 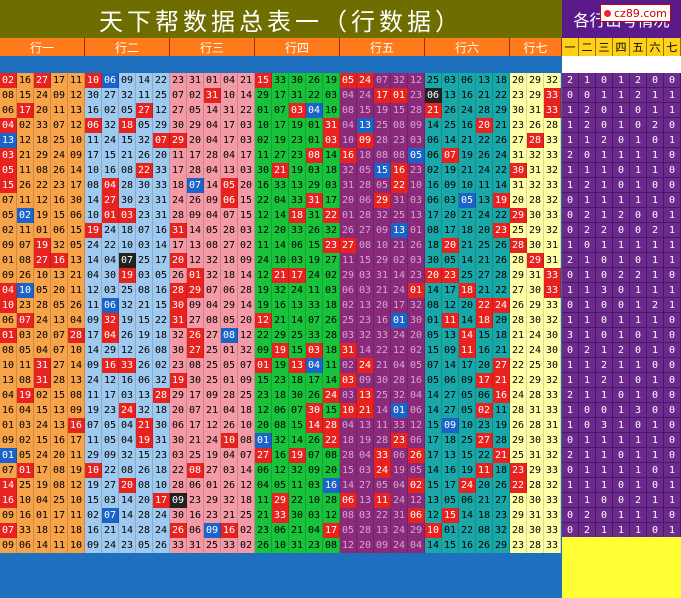 What do you see at coordinates (59, 365) in the screenshot?
I see `number-cell: 27` at bounding box center [59, 365].